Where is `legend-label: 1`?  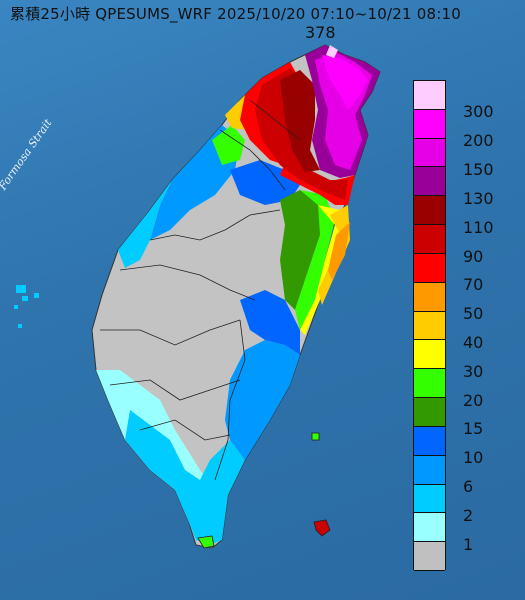
legend-label: 1 is located at coordinates (468, 544).